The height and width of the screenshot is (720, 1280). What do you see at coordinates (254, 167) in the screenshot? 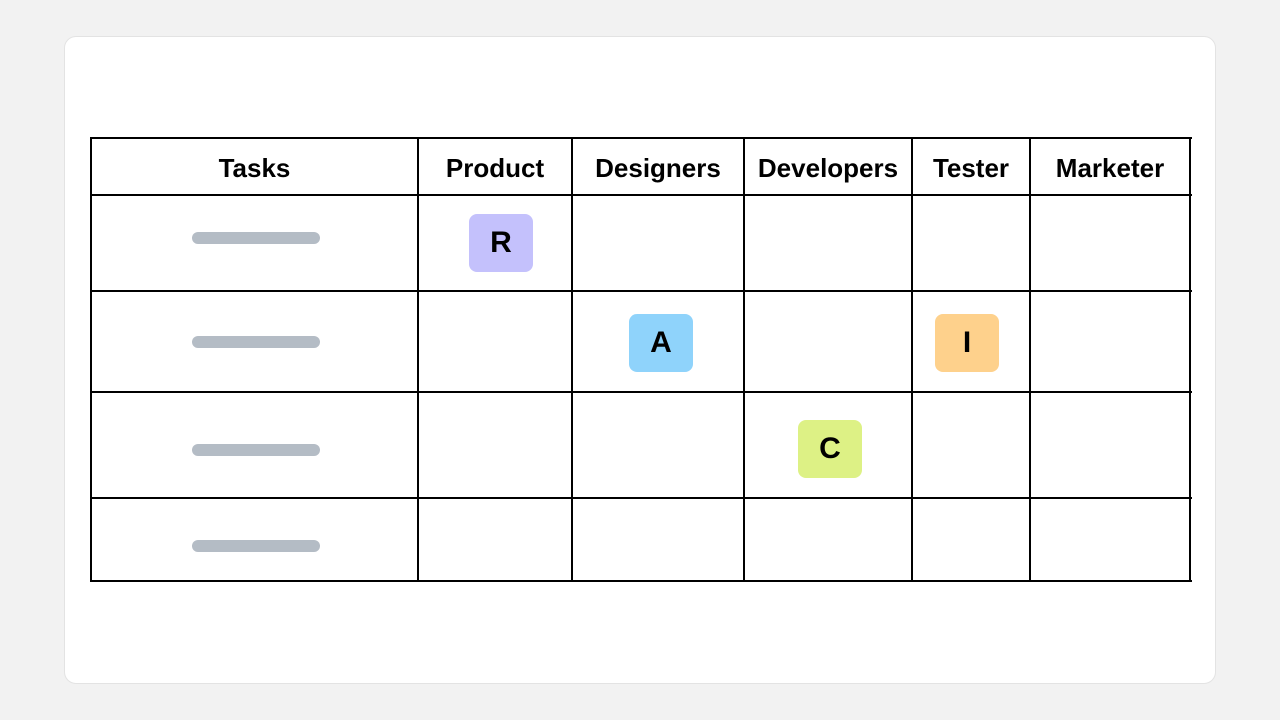
I see `header-tasks: Tasks` at bounding box center [254, 167].